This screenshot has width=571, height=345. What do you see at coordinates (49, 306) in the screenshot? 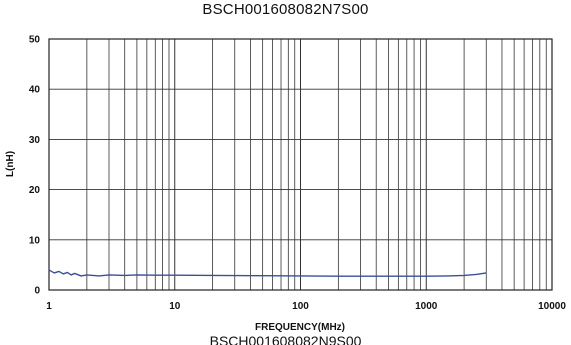
I see `x-tick-label: 1` at bounding box center [49, 306].